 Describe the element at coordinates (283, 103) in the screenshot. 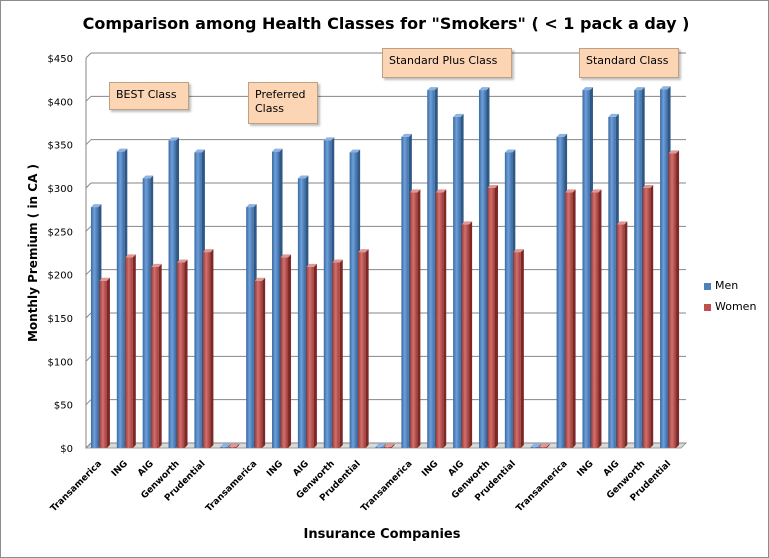

I see `annotation-preferred-class: Preferred Class` at that location.